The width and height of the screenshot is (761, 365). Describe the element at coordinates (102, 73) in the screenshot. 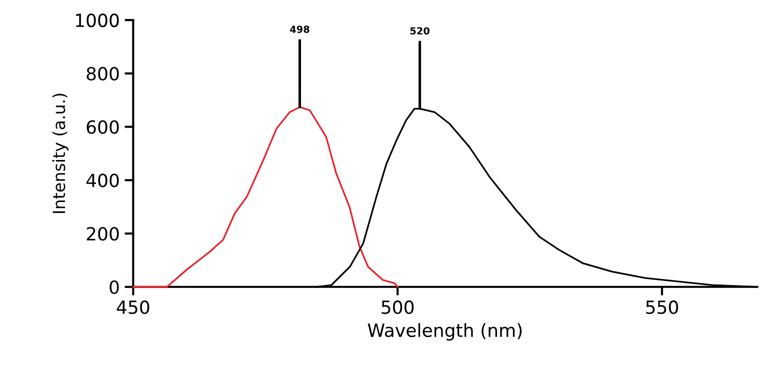

I see `y-tick-label: 800` at that location.